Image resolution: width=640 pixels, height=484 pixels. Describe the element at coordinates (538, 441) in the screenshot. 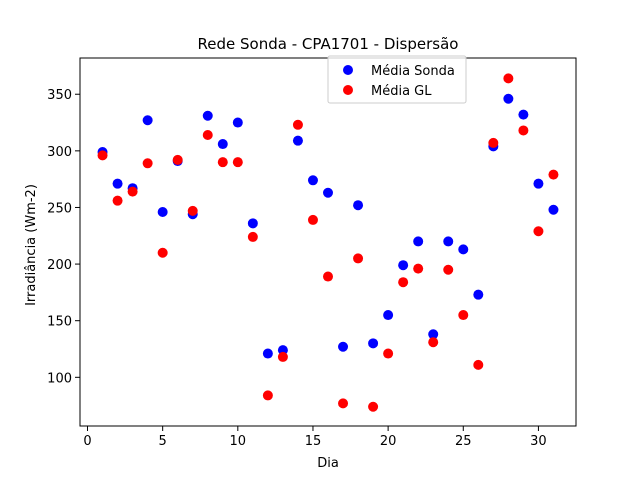

I see `x-tick-label: 30` at that location.